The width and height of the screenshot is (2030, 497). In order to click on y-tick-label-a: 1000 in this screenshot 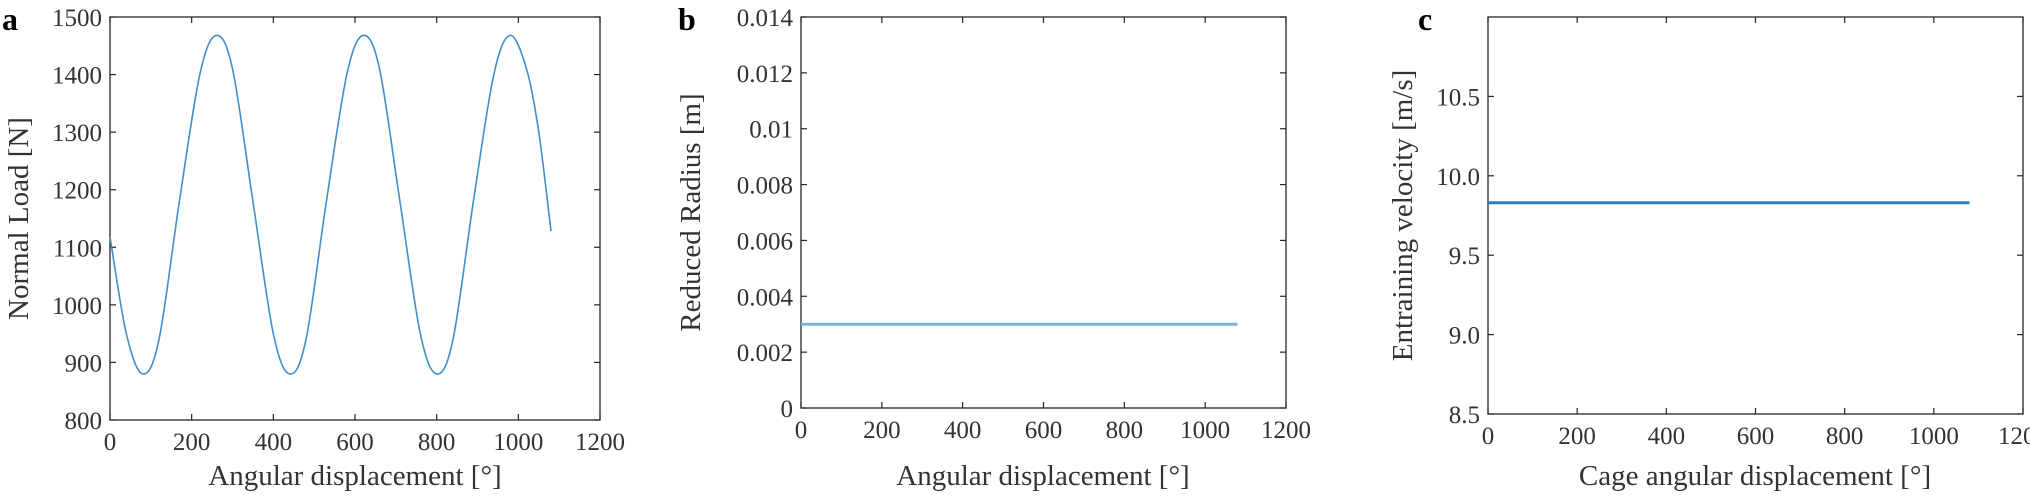, I will do `click(77, 306)`.